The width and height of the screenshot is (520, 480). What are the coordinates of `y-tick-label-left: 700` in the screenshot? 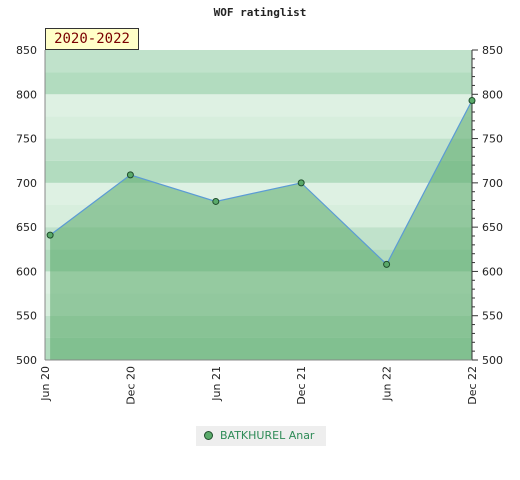 It's located at (26, 183).